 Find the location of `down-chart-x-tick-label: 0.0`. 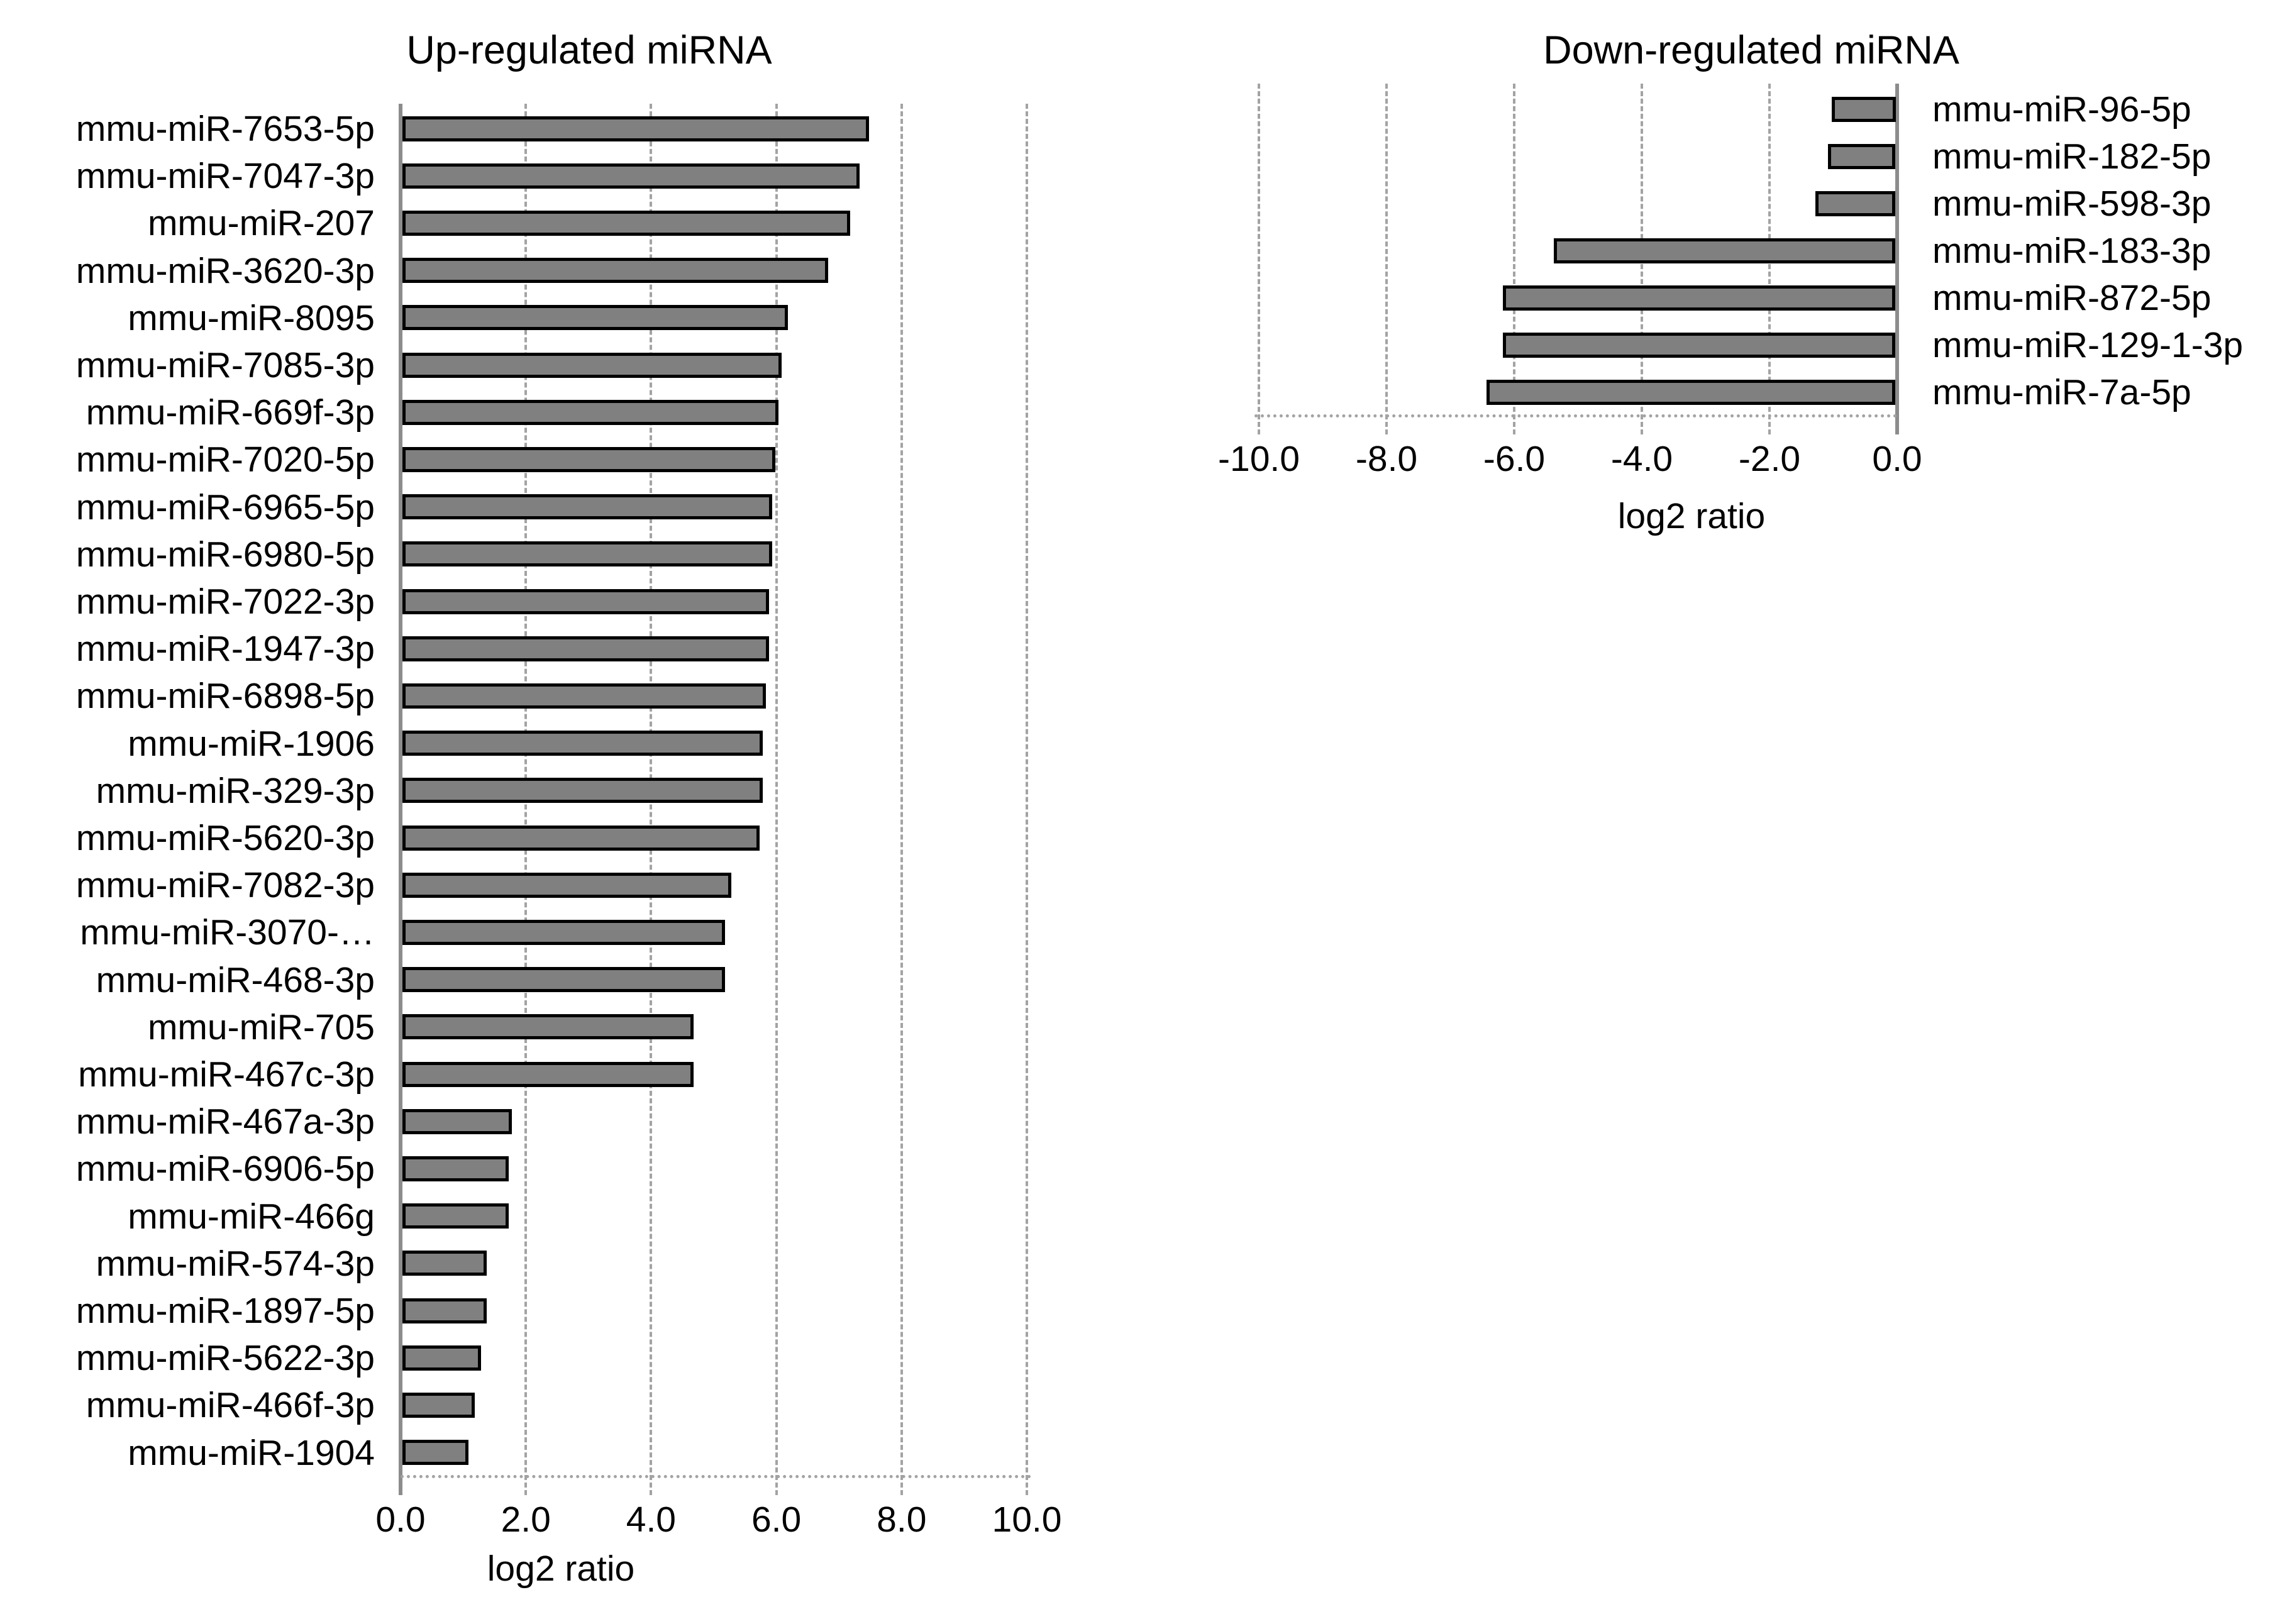

down-chart-x-tick-label: 0.0 is located at coordinates (1897, 459).